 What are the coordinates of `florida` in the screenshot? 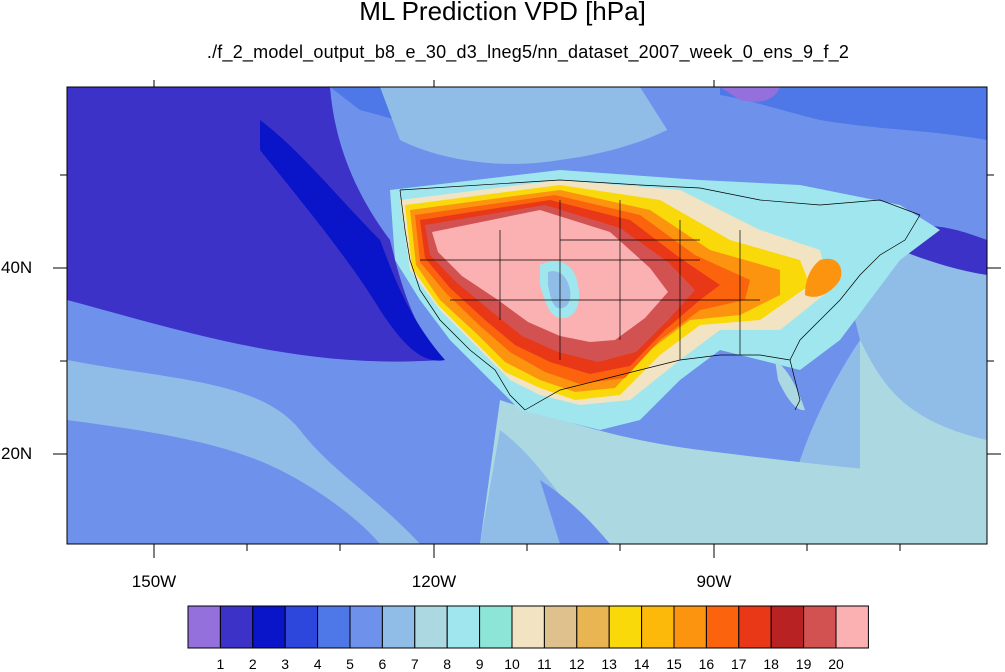 It's located at (790, 385).